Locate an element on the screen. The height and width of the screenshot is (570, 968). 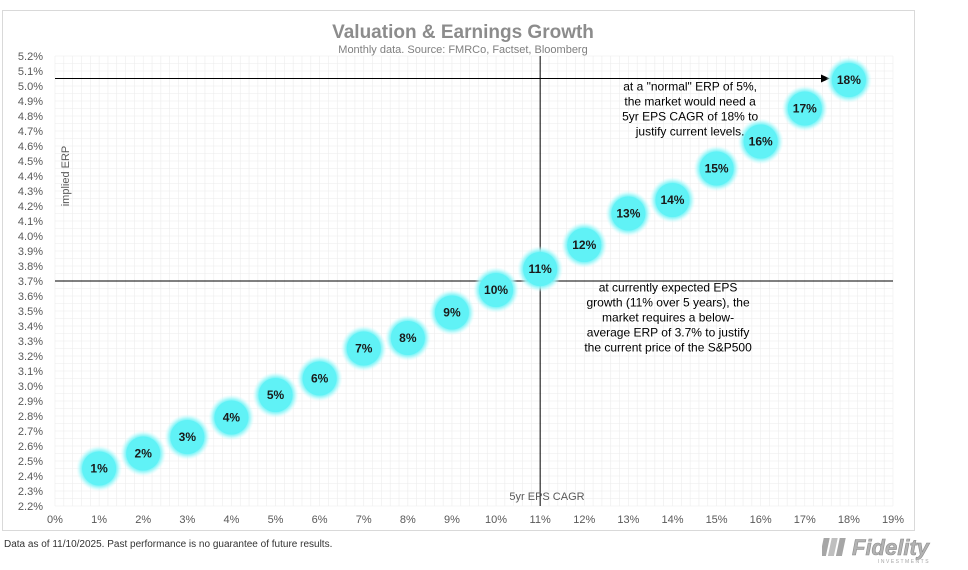
annotation-line: at currently expected EPS is located at coordinates (668, 288).